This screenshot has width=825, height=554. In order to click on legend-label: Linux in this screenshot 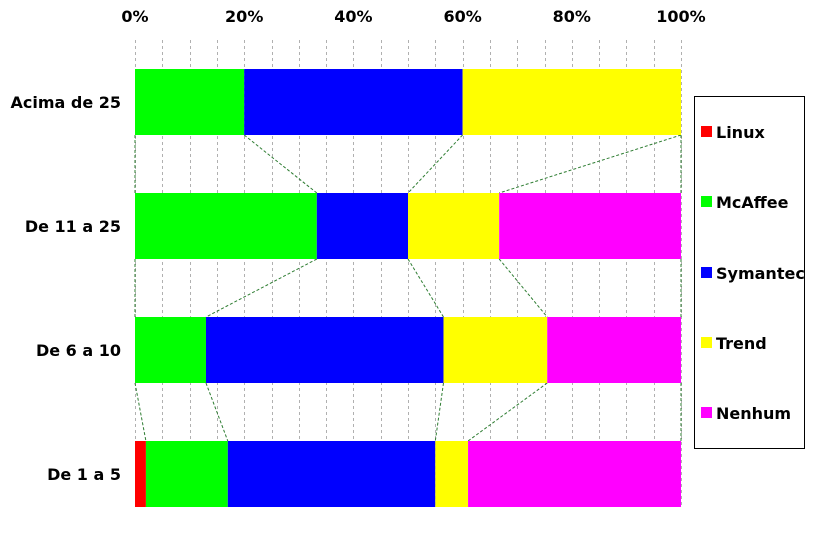, I will do `click(740, 132)`.